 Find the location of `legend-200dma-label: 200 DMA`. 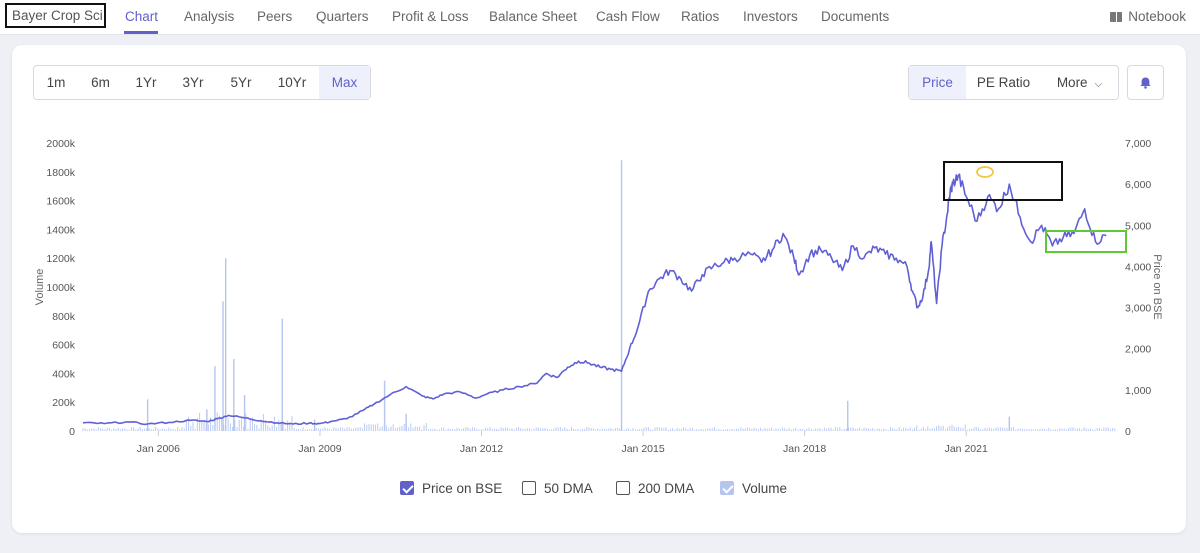

legend-200dma-label: 200 DMA is located at coordinates (666, 488).